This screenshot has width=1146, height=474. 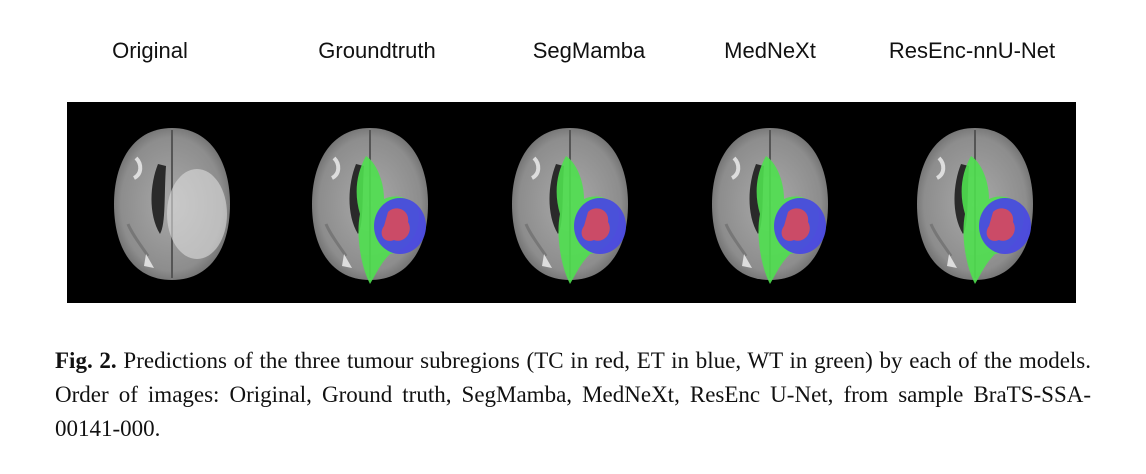 I want to click on mri-mednext, so click(x=770, y=205).